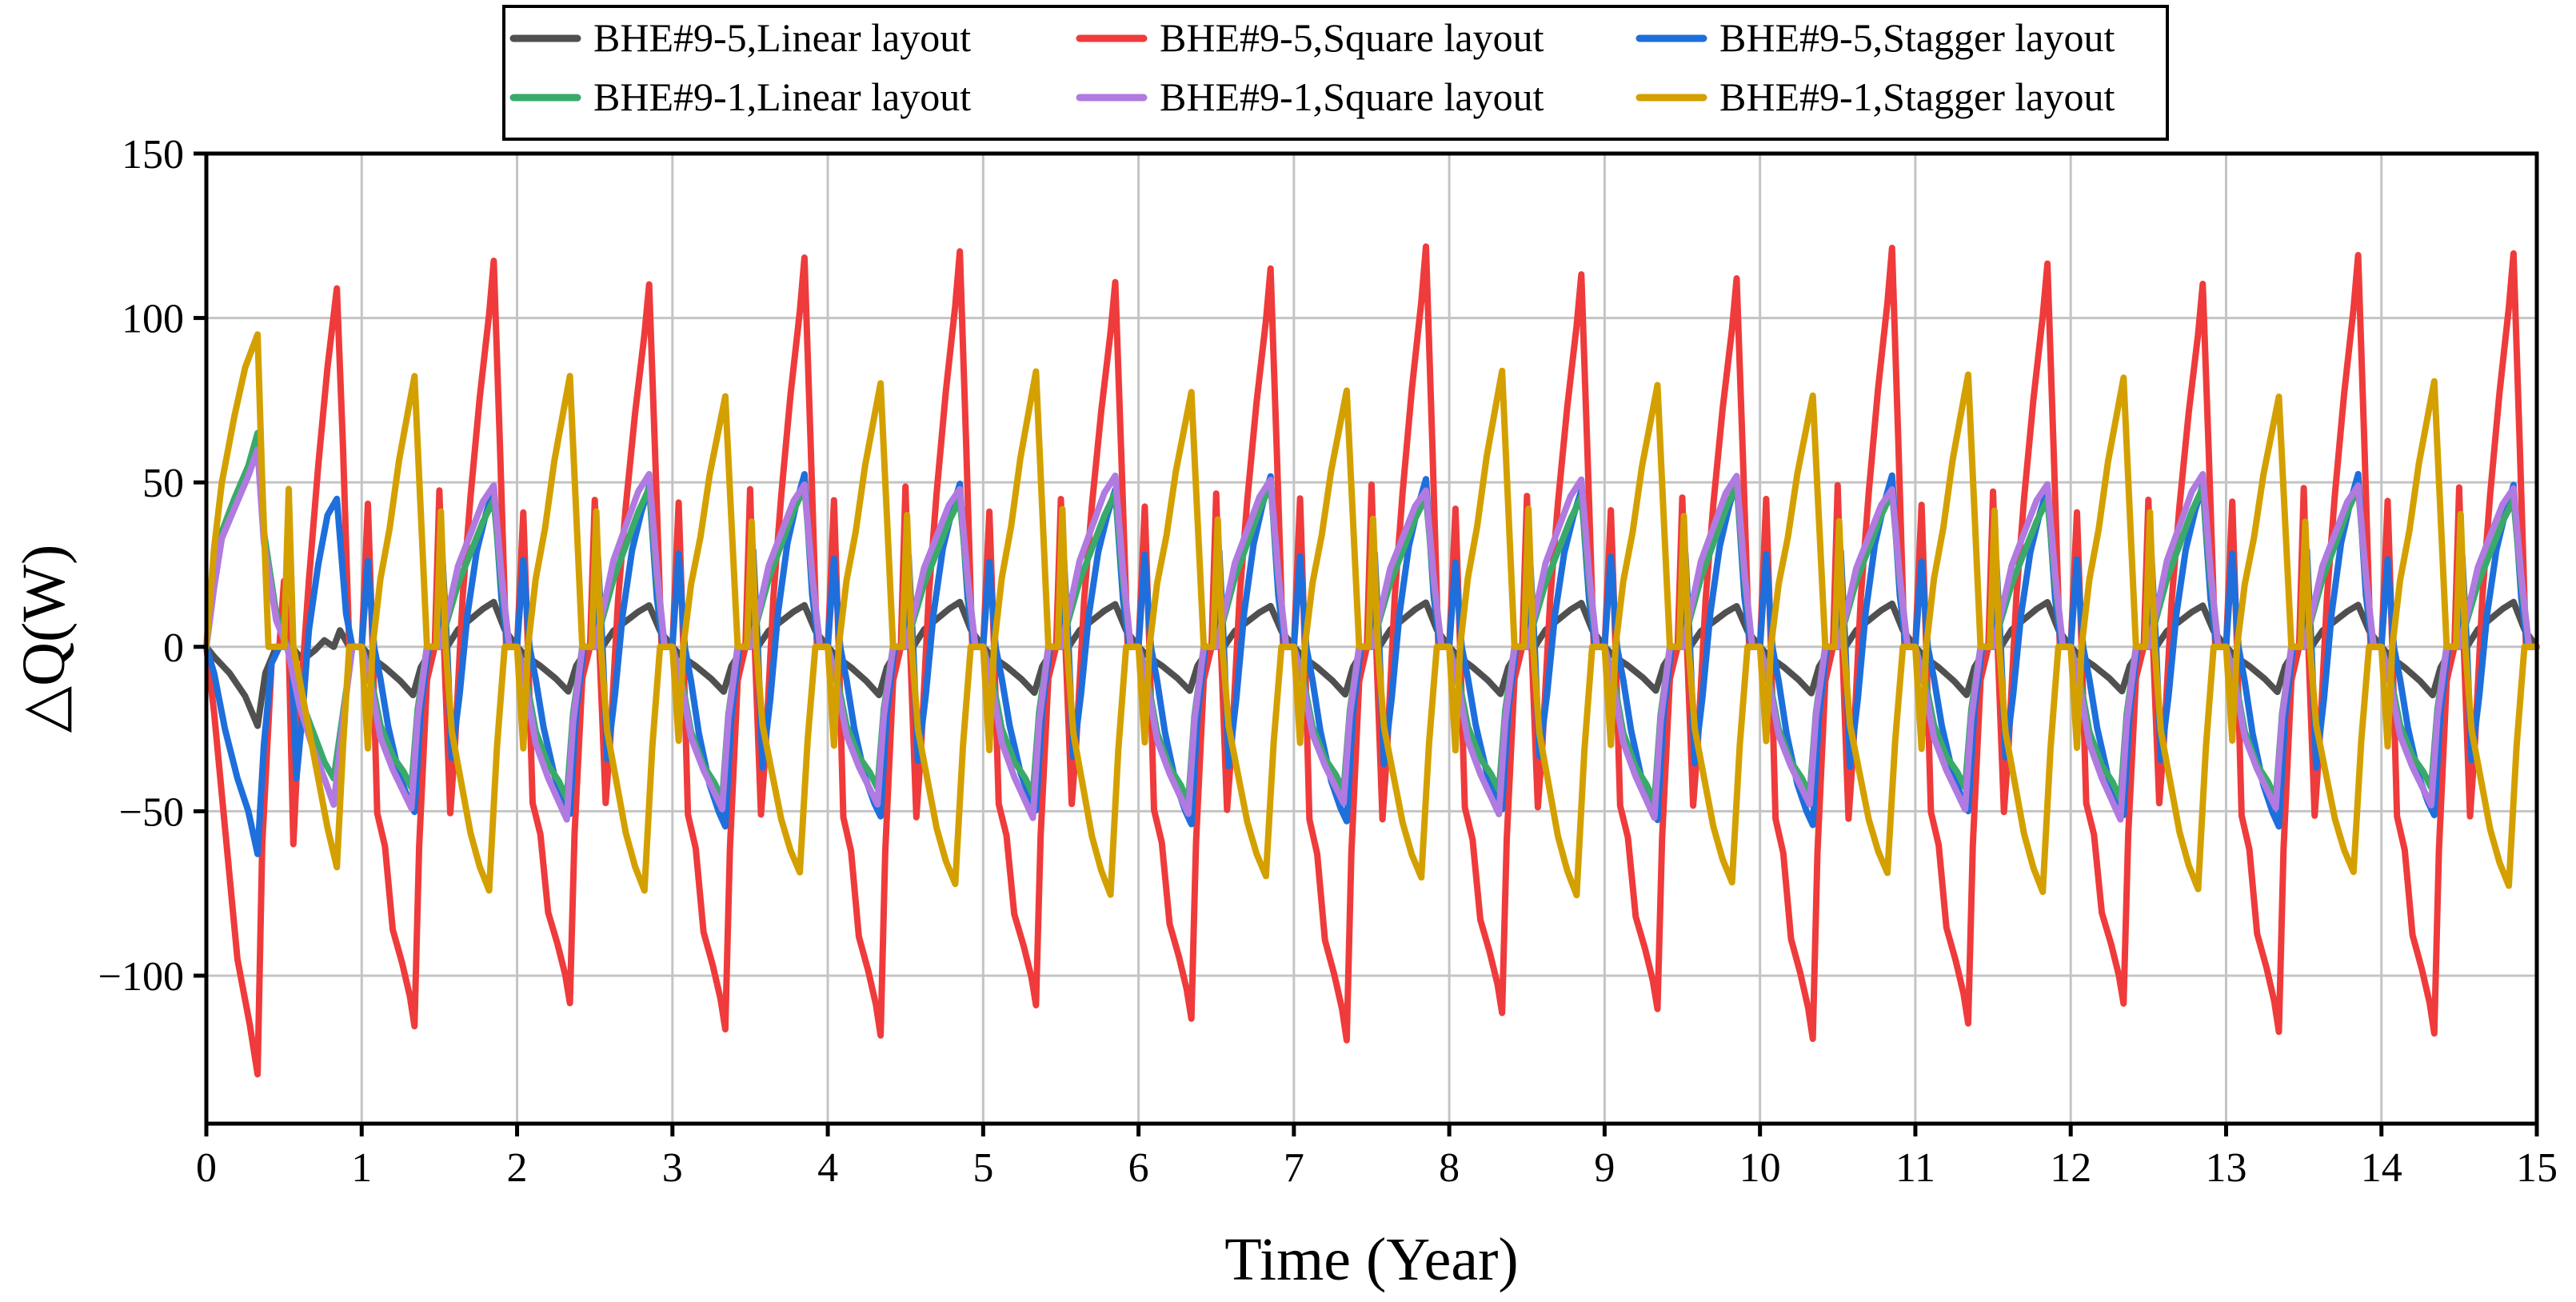 Image resolution: width=2576 pixels, height=1302 pixels. Describe the element at coordinates (44, 639) in the screenshot. I see `y-axis-title: △Q(W)` at that location.